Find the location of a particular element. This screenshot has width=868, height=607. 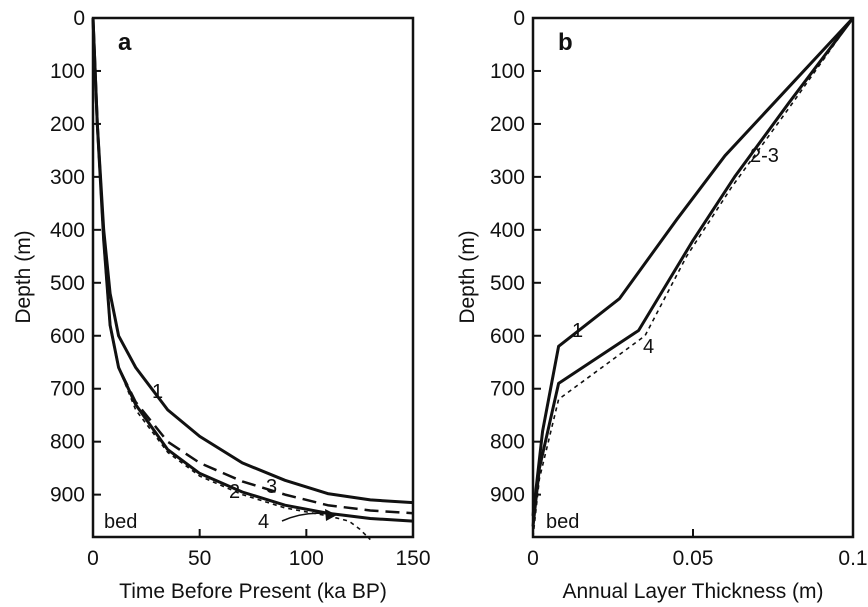

panel-a-bed-label: bed is located at coordinates (120, 522).